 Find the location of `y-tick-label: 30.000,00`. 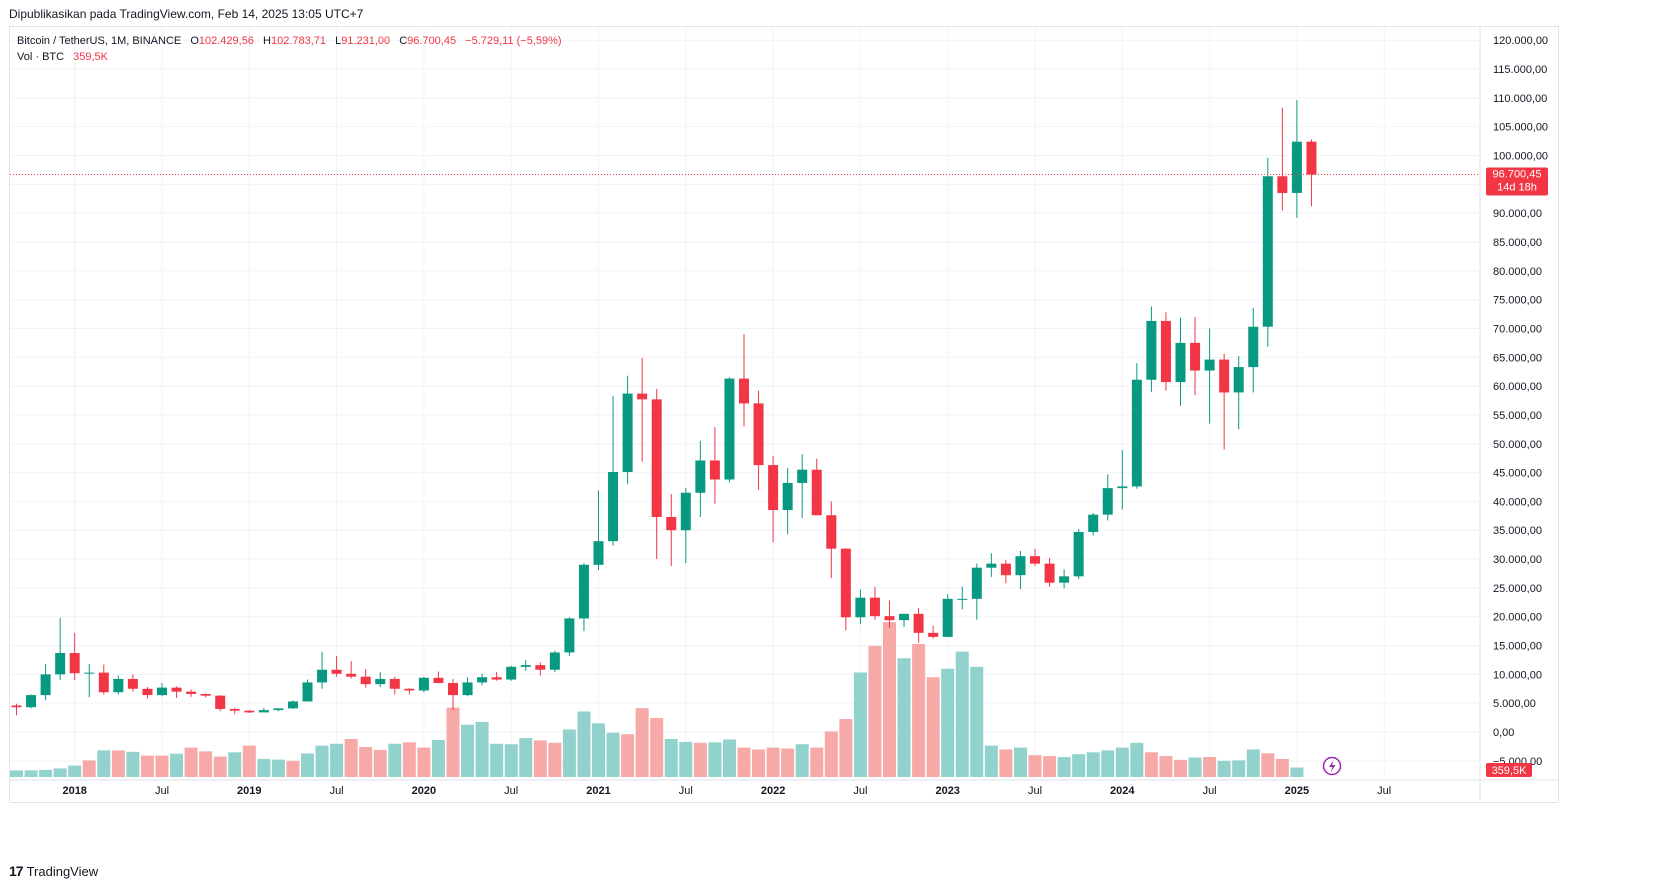

y-tick-label: 30.000,00 is located at coordinates (1517, 560).